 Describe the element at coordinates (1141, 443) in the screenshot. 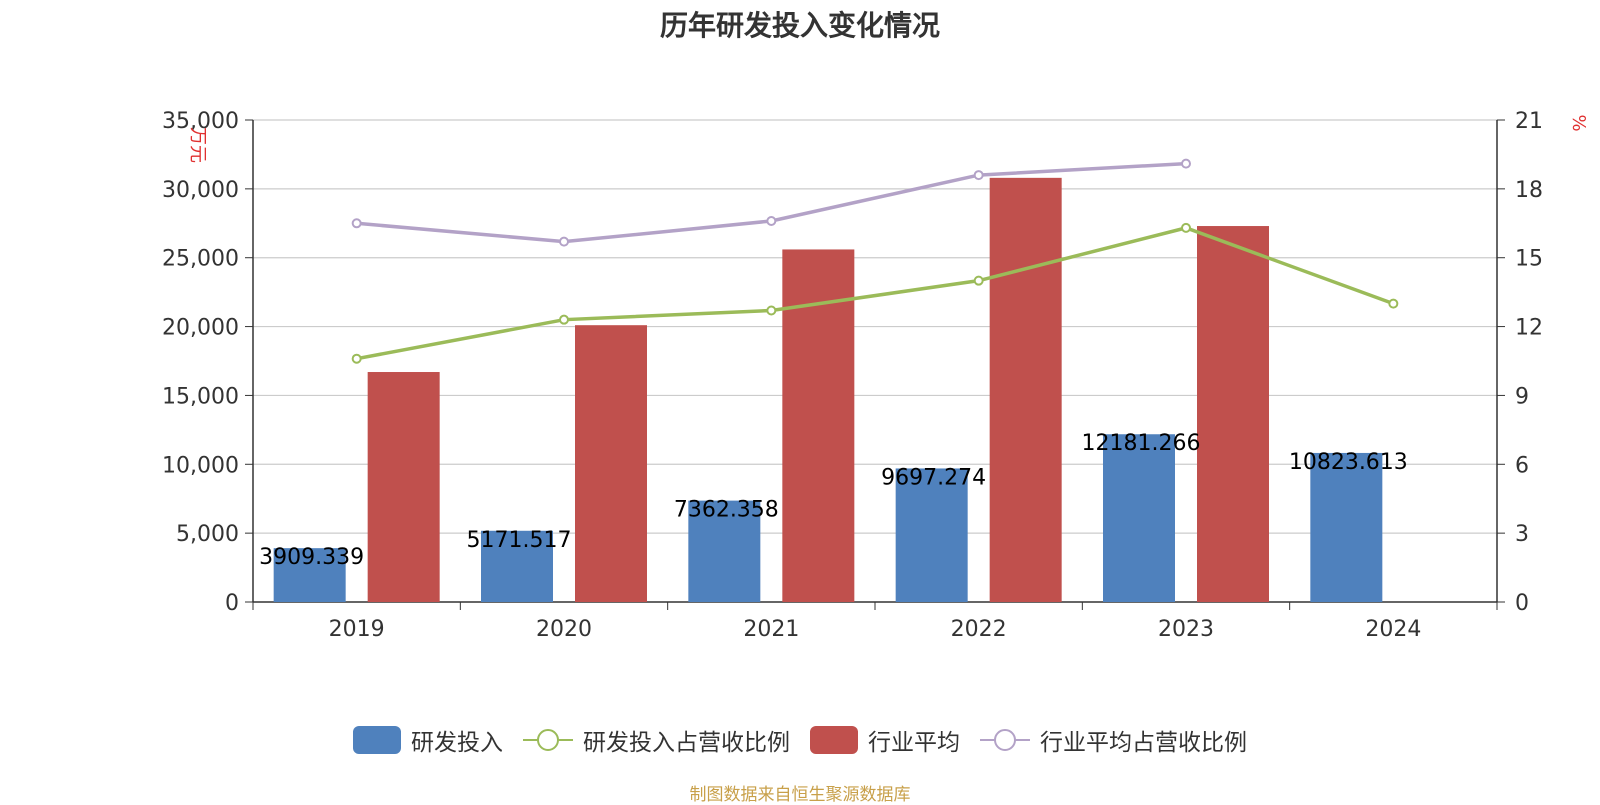

I see `data-label: 12181.266` at that location.